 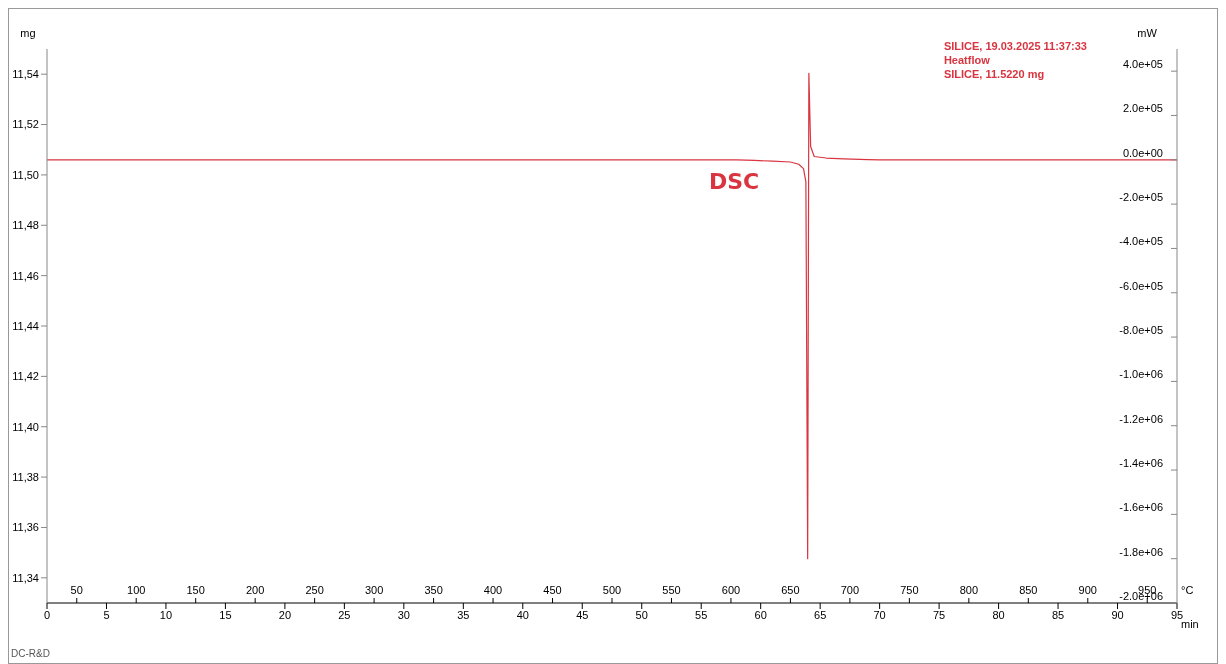 What do you see at coordinates (1141, 285) in the screenshot?
I see `y2-tick-label: -6.0e+05` at bounding box center [1141, 285].